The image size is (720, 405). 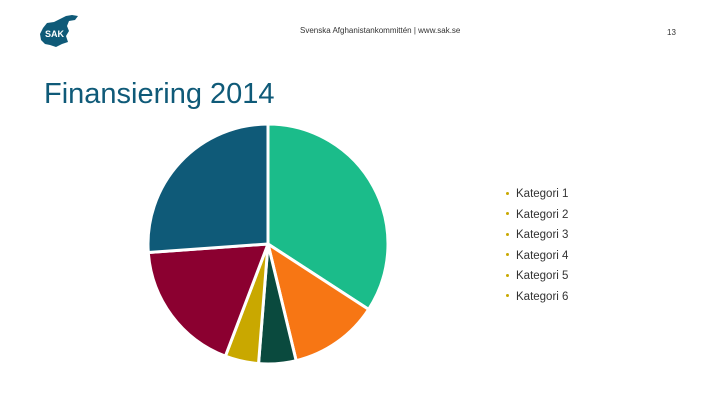 I want to click on page-number: 13, so click(x=671, y=32).